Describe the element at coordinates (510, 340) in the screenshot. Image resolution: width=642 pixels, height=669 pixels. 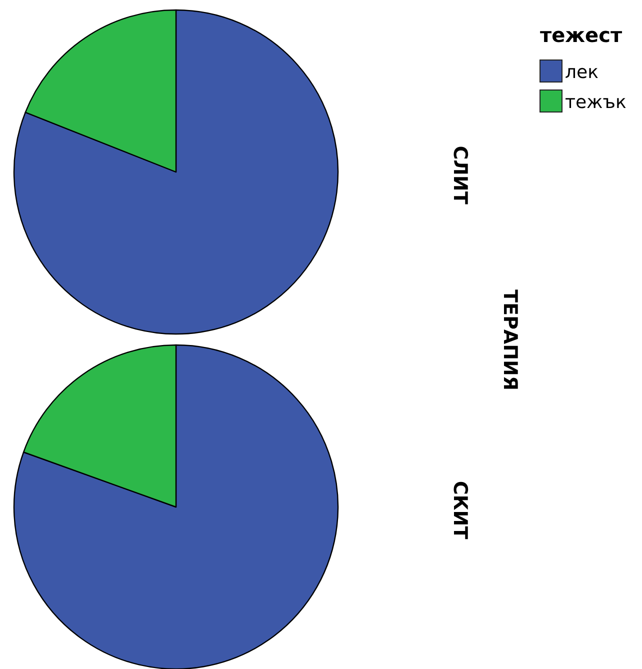
I see `text: ТЕРАПИЯ` at that location.